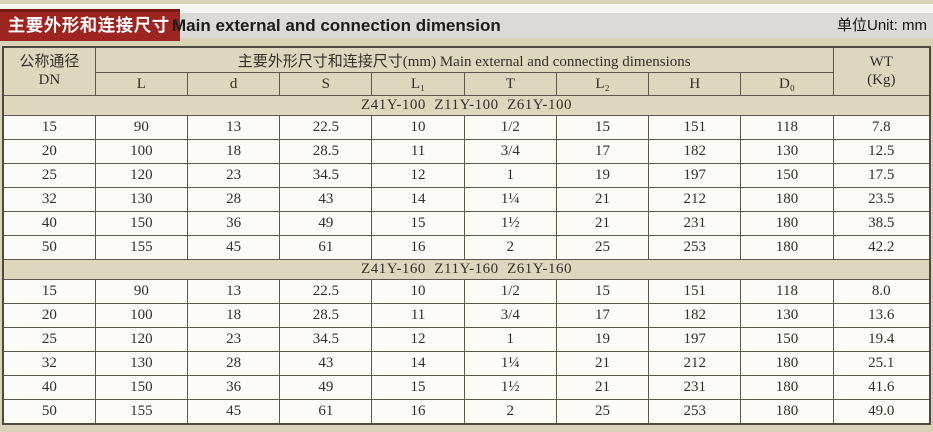 The image size is (933, 432). Describe the element at coordinates (510, 339) in the screenshot. I see `table-cell: 1` at that location.